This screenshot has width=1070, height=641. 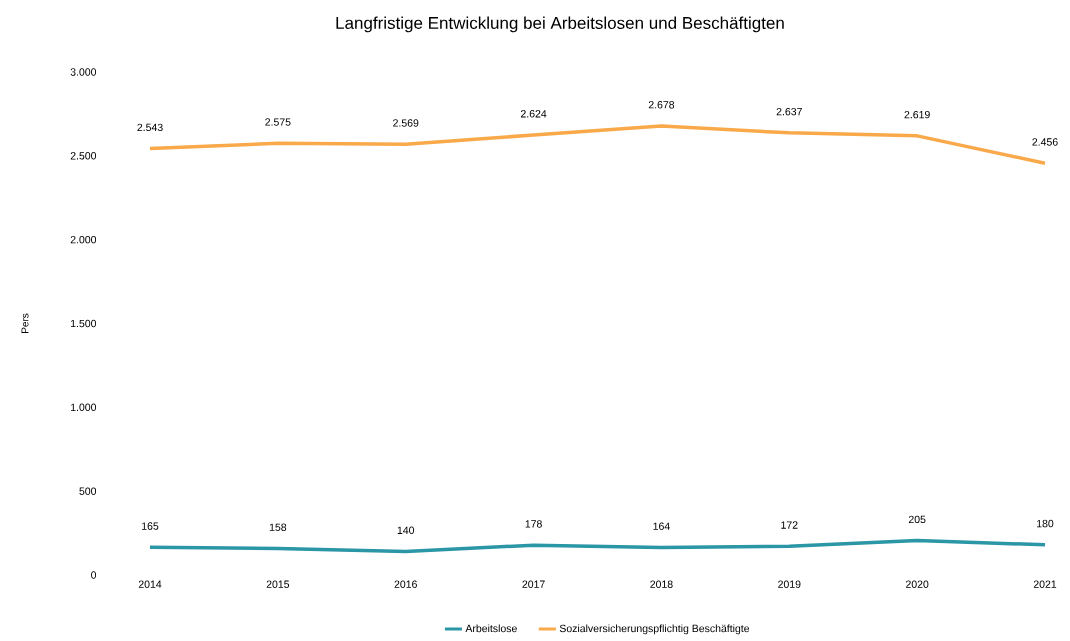 I want to click on data-label: 2.543, so click(x=150, y=127).